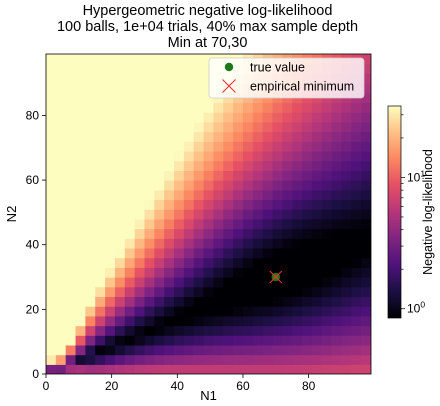 Image resolution: width=440 pixels, height=406 pixels. I want to click on colorbar-label: Negative log-likelihood, so click(428, 212).